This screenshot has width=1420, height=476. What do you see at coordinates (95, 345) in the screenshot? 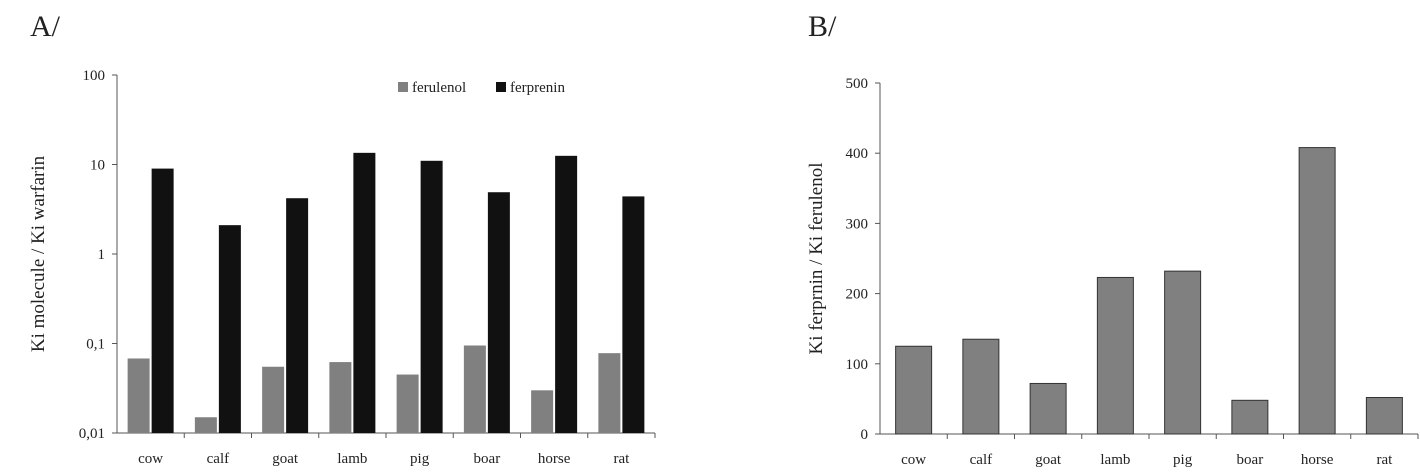
I see `y-tick-label-a: 0,1` at bounding box center [95, 345].